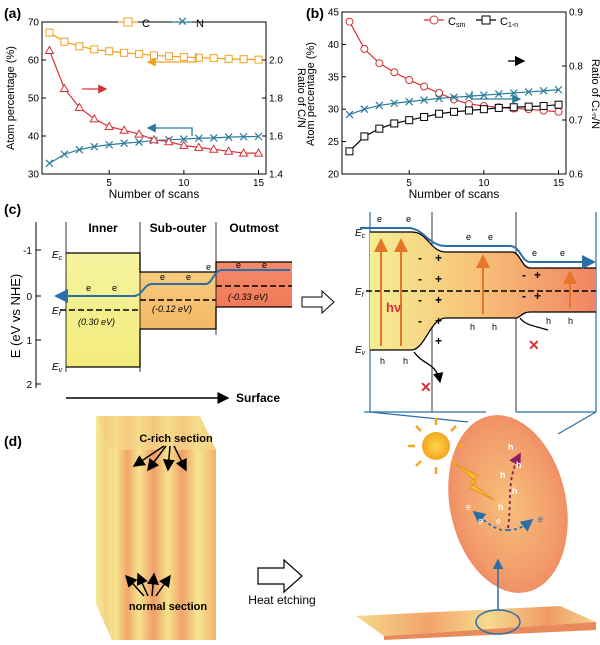  Describe the element at coordinates (34, 23) in the screenshot. I see `y-tick-label: 70` at that location.